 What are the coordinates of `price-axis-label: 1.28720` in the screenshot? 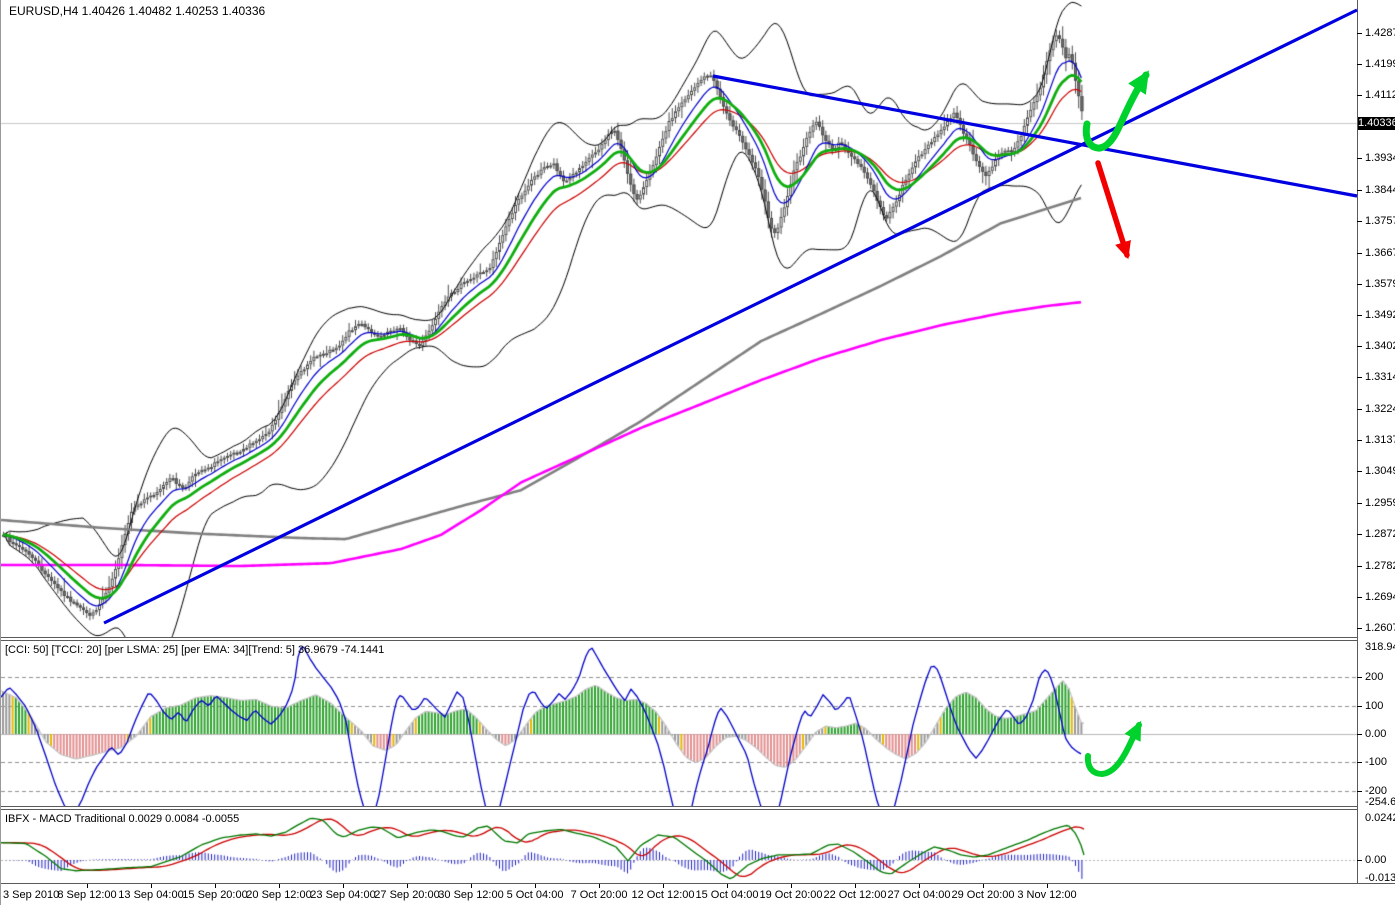 It's located at (1380, 534).